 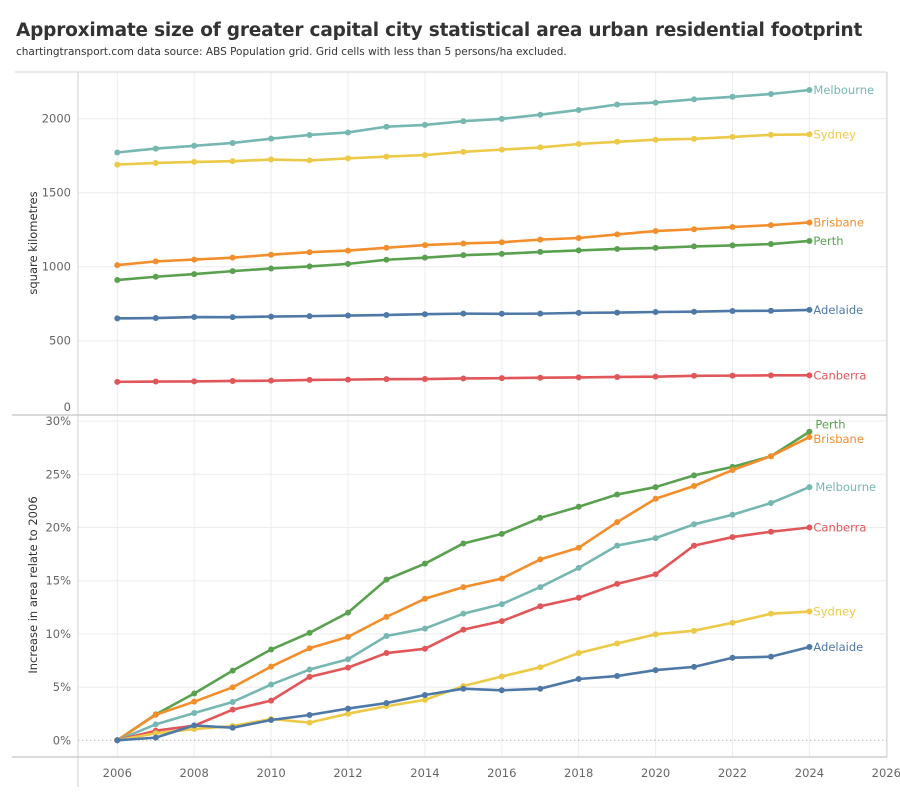 I want to click on bottom-point-adelaide-2021, so click(x=694, y=666).